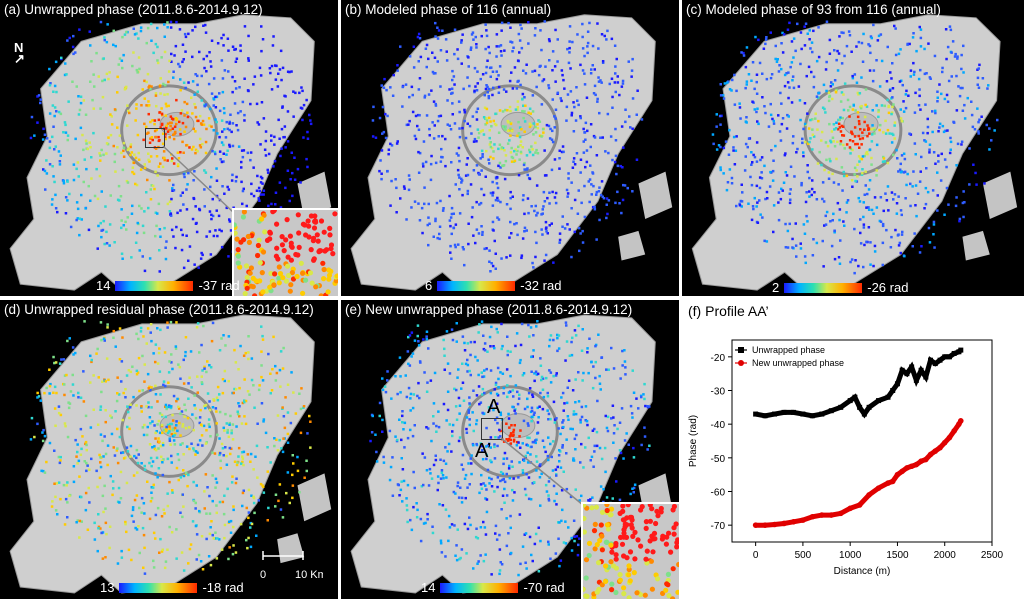  Describe the element at coordinates (198, 179) in the screenshot. I see `leader-line-a` at that location.